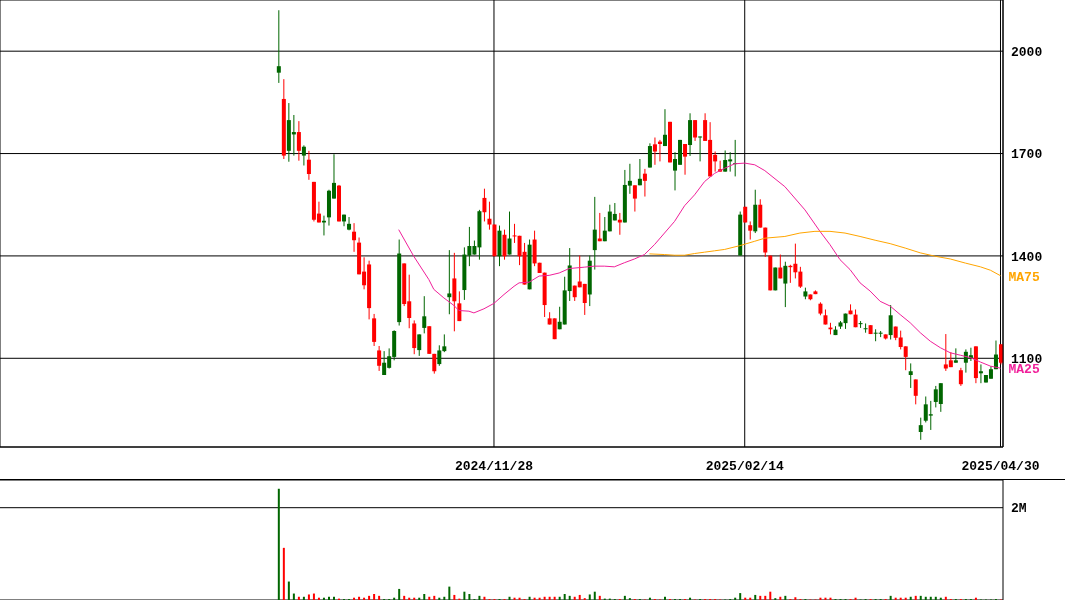 This screenshot has width=1065, height=600. Describe the element at coordinates (744, 467) in the screenshot. I see `x-tick-label: 2025/02/14` at that location.